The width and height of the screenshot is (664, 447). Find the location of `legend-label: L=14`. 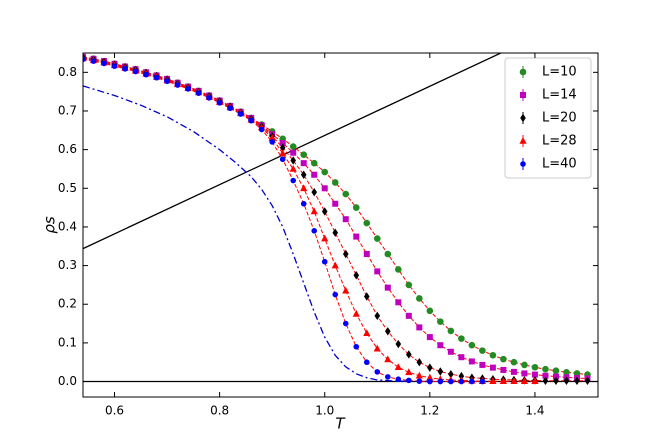

legend-label: L=14 is located at coordinates (559, 95).